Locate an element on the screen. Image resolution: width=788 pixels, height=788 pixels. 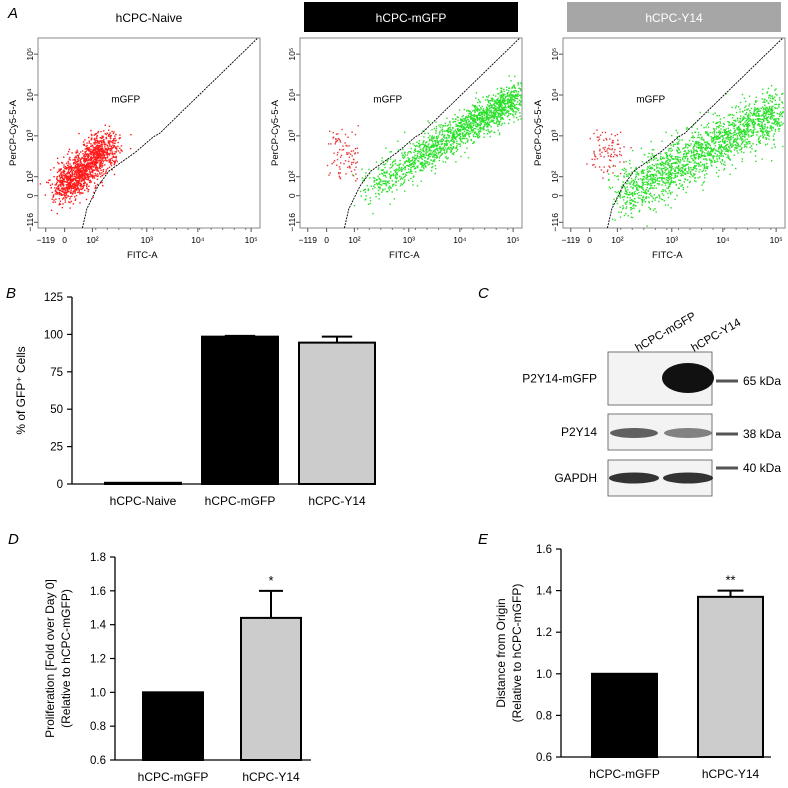
panel-letter-b: B is located at coordinates (11, 293).